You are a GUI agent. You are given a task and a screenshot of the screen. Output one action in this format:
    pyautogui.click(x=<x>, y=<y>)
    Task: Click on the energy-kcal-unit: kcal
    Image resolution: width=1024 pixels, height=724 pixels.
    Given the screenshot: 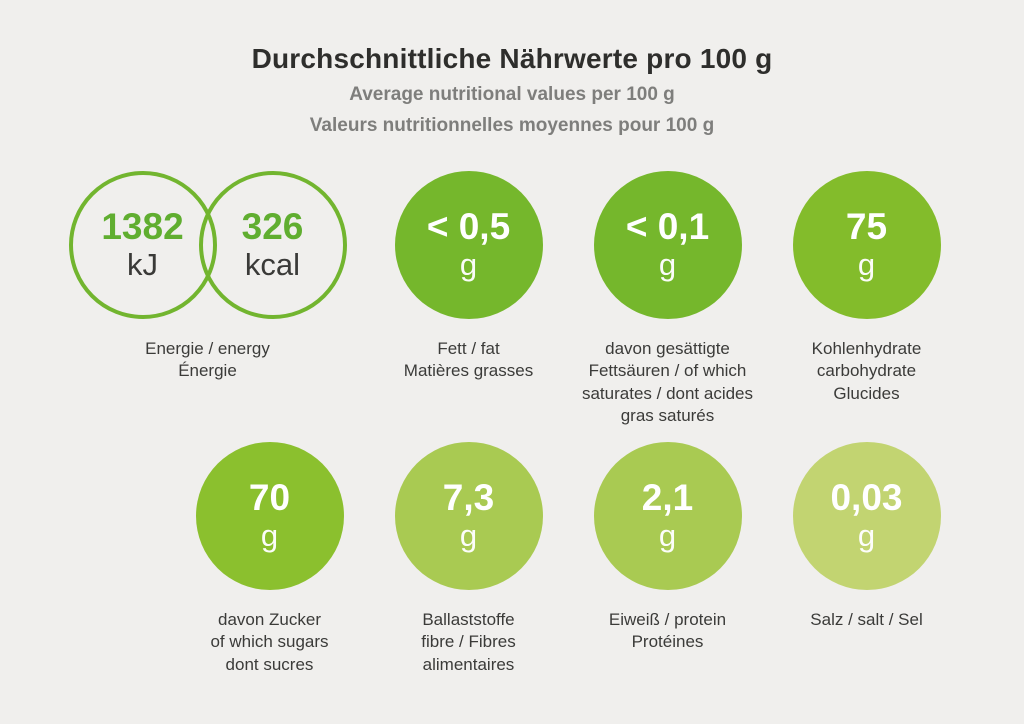 What is the action you would take?
    pyautogui.click(x=272, y=264)
    